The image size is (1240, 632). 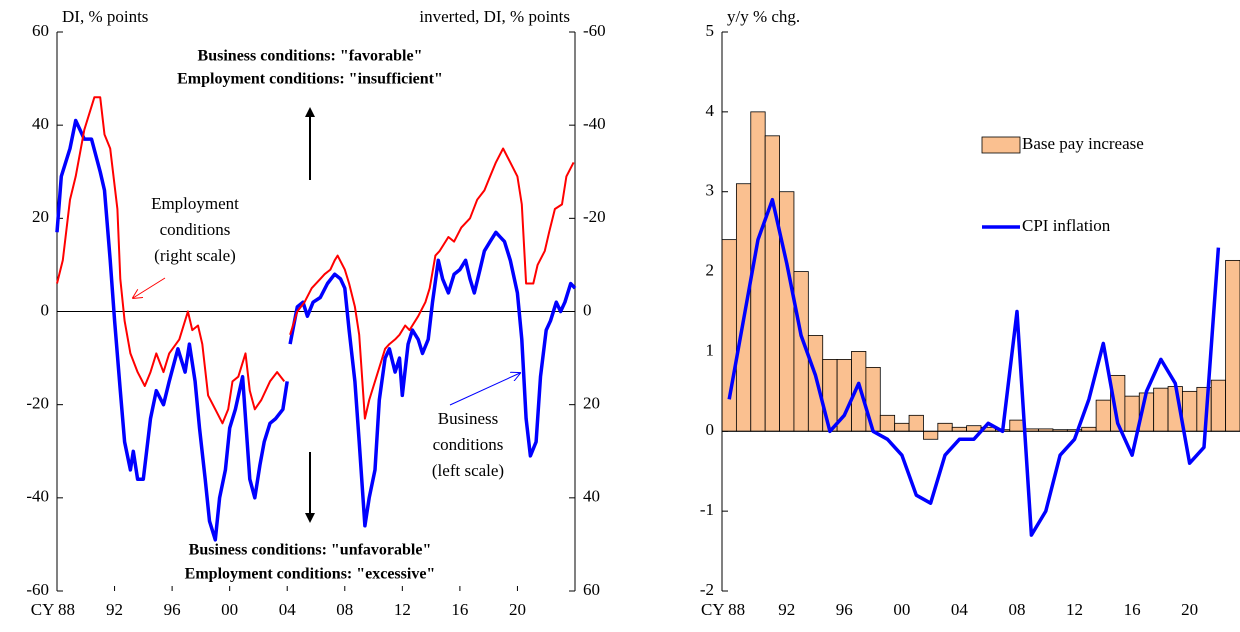 I want to click on y-tick-label: 5, so click(x=710, y=30).